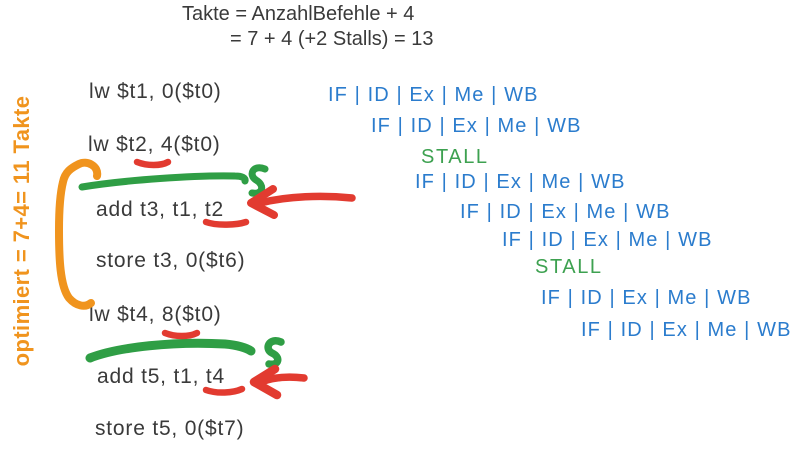  Describe the element at coordinates (332, 39) in the screenshot. I see `takte-formula-line-2: = 7 + 4 (+2 Stalls) = 13` at that location.